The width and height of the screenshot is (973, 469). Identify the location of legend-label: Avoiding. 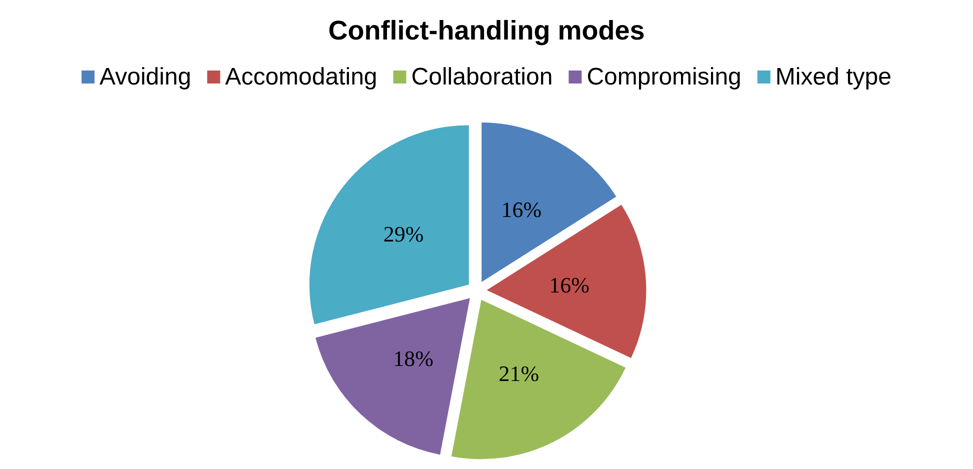
(146, 77).